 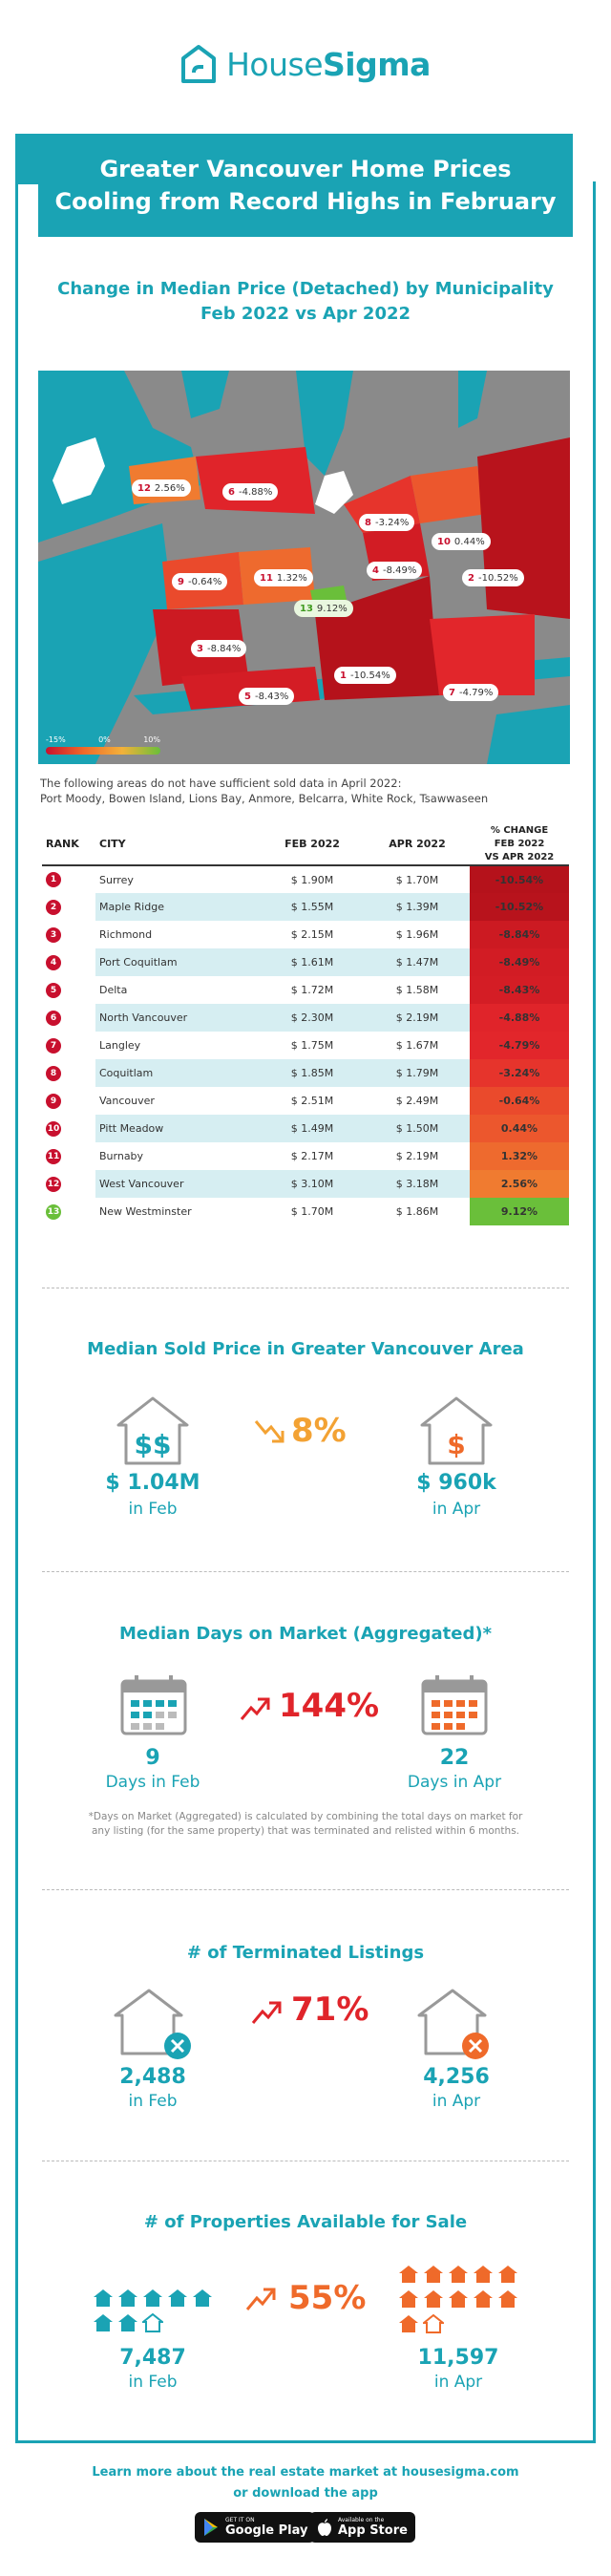 What do you see at coordinates (520, 1184) in the screenshot?
I see `row-pct-change: 2.56%` at bounding box center [520, 1184].